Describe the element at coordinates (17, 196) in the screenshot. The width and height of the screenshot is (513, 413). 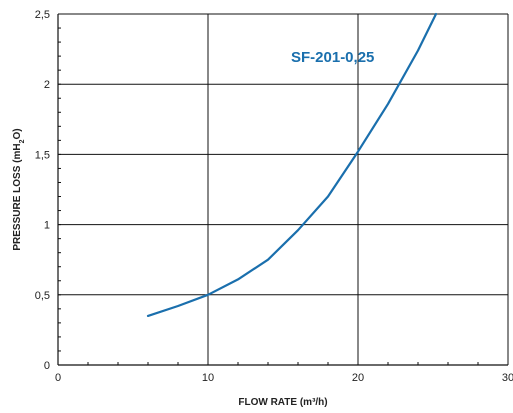
I see `y-axis-title-main: PRESSURE LOSS (mH` at that location.